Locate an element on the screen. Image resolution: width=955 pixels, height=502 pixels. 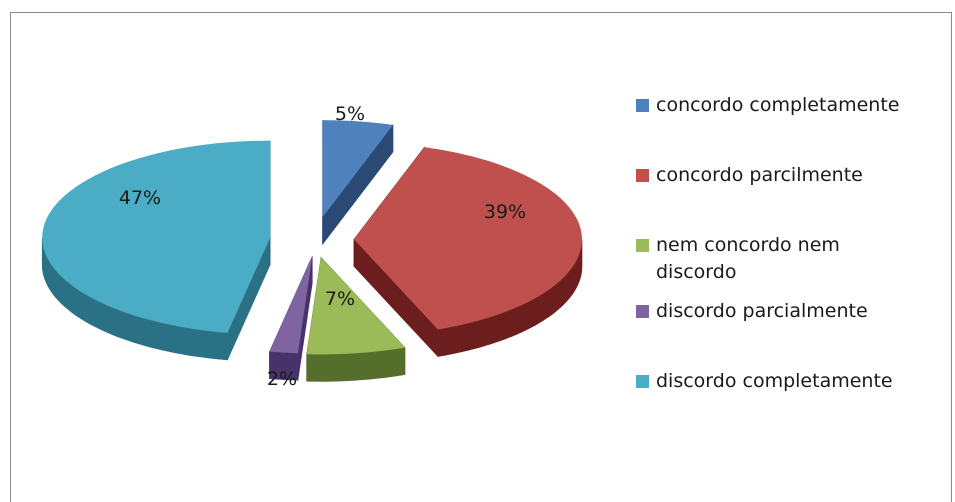
pie-data-label-1: 39% is located at coordinates (505, 212).